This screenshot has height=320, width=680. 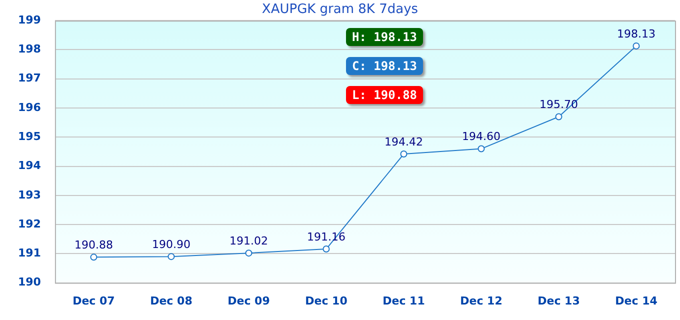 I want to click on chart-title: XAUPGK gram 8K 7days, so click(x=340, y=9).